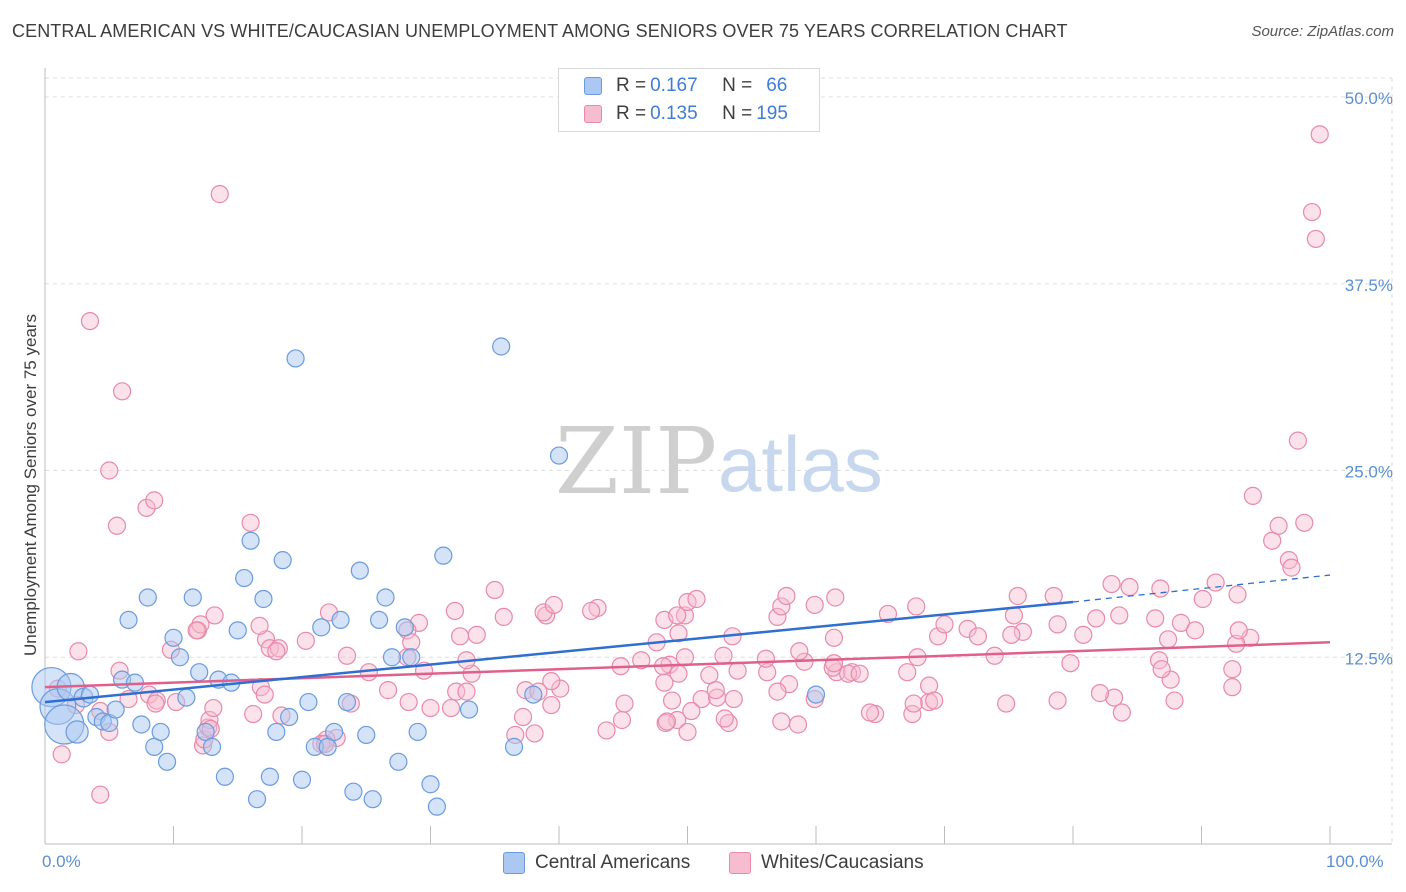  What do you see at coordinates (559, 652) in the screenshot?
I see `trend-line-central-americans` at bounding box center [559, 652].